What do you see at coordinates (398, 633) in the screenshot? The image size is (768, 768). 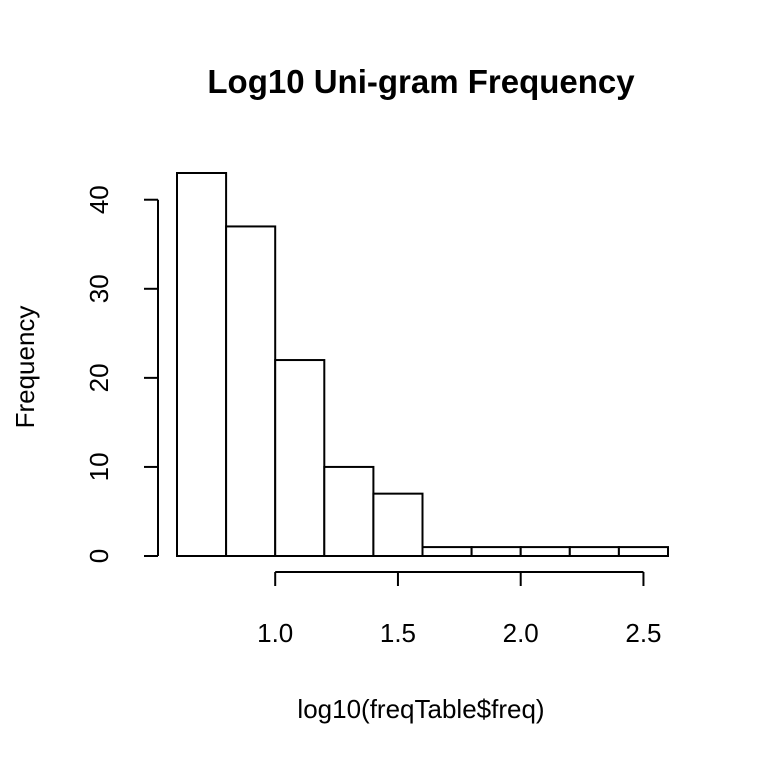 I see `x-tick-label: 1.5` at bounding box center [398, 633].